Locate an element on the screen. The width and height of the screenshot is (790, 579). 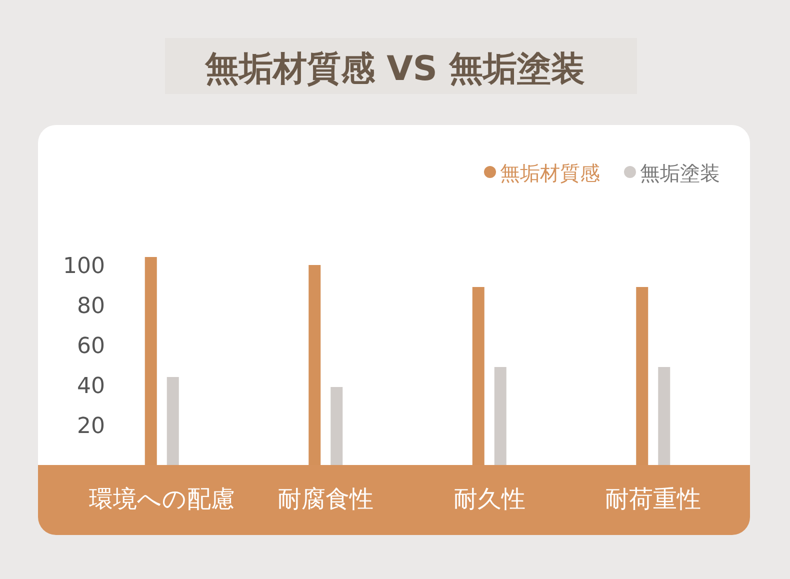
legend-label: 無垢塗装 is located at coordinates (680, 173).